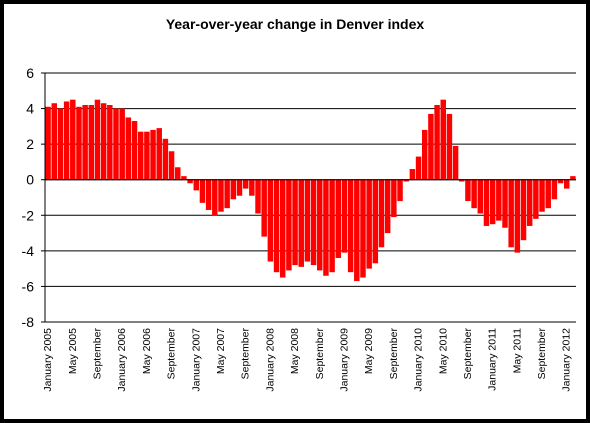 Image resolution: width=590 pixels, height=423 pixels. Describe the element at coordinates (295, 351) in the screenshot. I see `x-tick-label: May 2008` at that location.